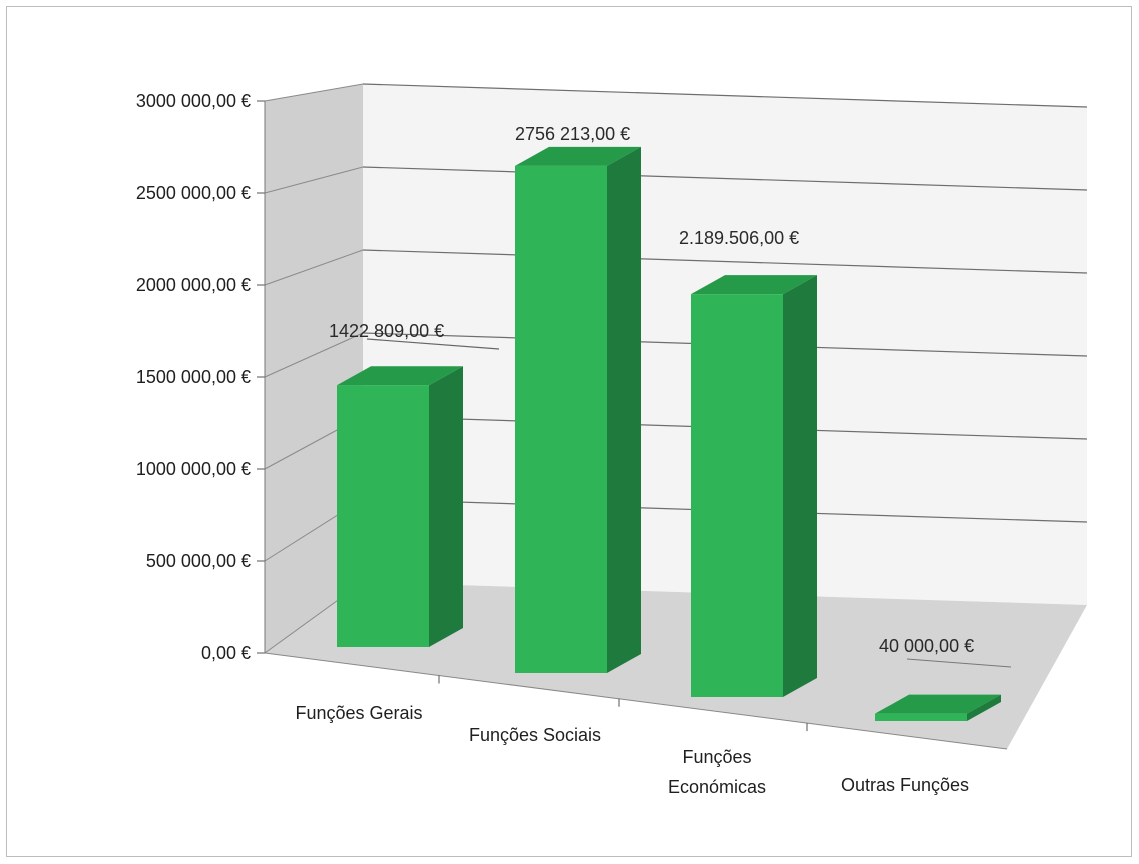 The image size is (1139, 864). I want to click on x-tick-label-2-line-1: Económicas, so click(717, 787).